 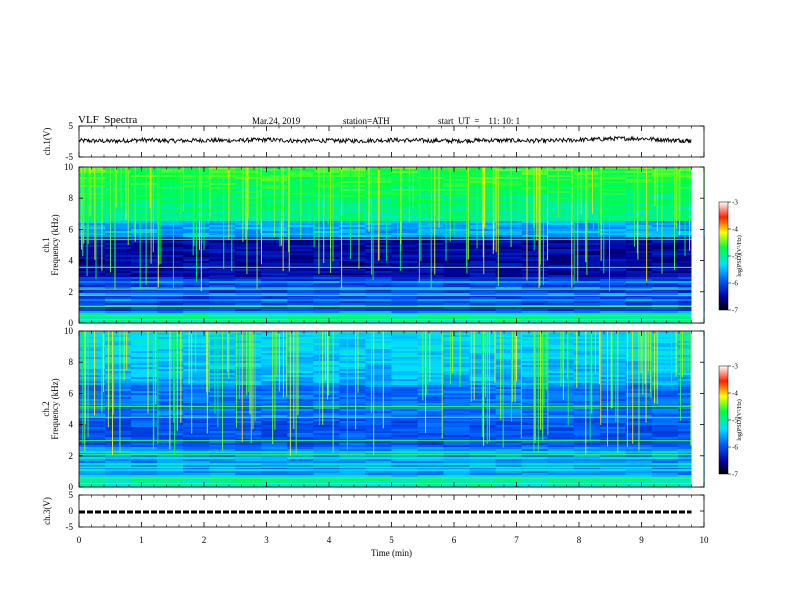 What do you see at coordinates (641, 540) in the screenshot?
I see `x-tick-label: 9` at bounding box center [641, 540].